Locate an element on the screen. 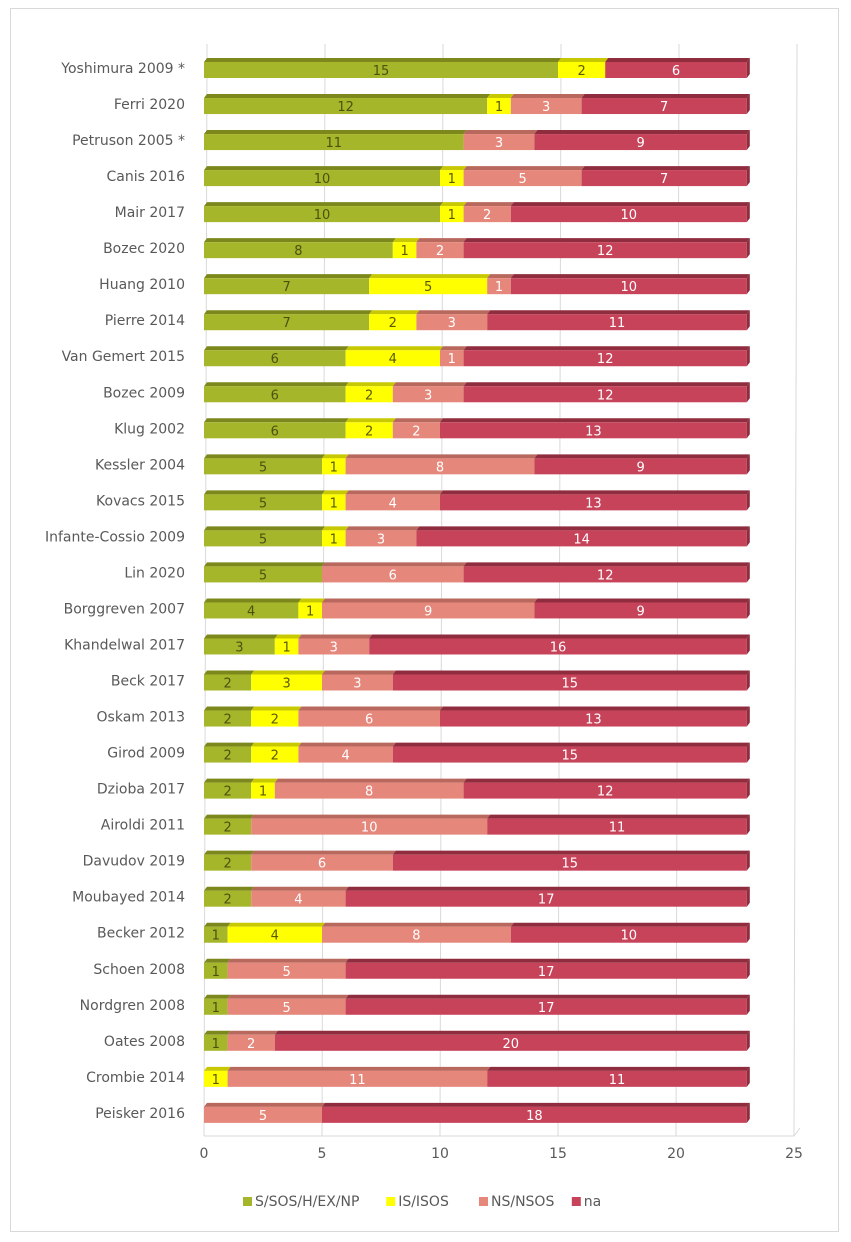 This screenshot has height=1242, width=851. category-label: Canis 2016 is located at coordinates (146, 177).